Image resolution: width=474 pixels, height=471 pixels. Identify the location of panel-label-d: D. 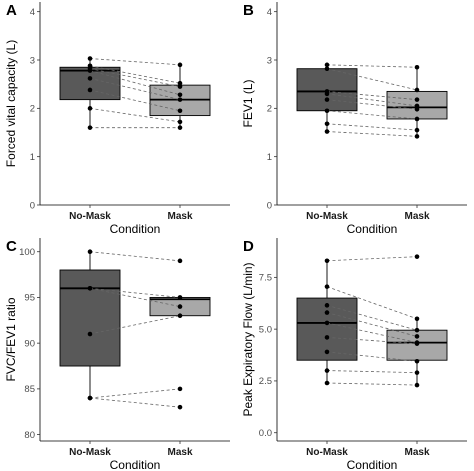
(248, 246).